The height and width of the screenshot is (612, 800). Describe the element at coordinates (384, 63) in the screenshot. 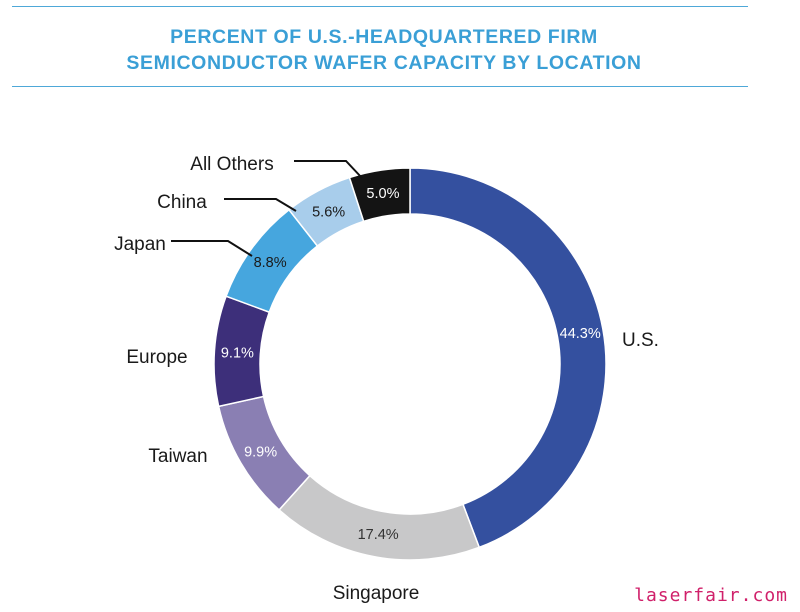

I see `chart-title-line-2: SEMICONDUCTOR WAFER CAPACITY BY LOCATION` at that location.